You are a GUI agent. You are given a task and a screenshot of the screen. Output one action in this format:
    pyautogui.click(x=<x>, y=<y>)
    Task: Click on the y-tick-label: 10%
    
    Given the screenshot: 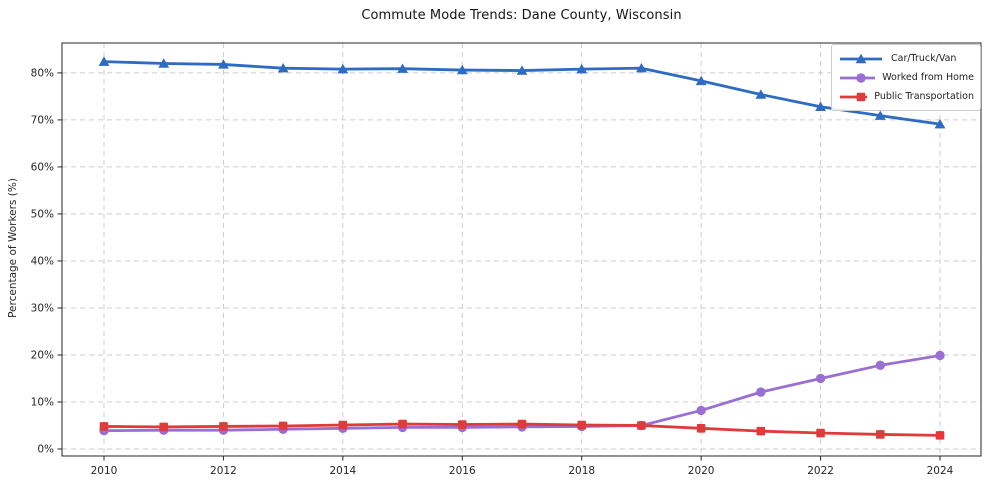 What is the action you would take?
    pyautogui.click(x=42, y=402)
    